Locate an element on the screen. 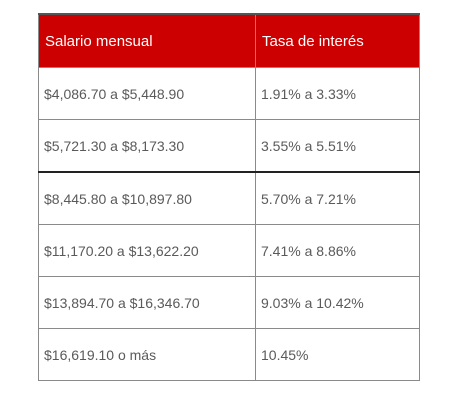 This screenshot has width=451, height=402. table-row: $16,619.10 o más 10.45% is located at coordinates (229, 354).